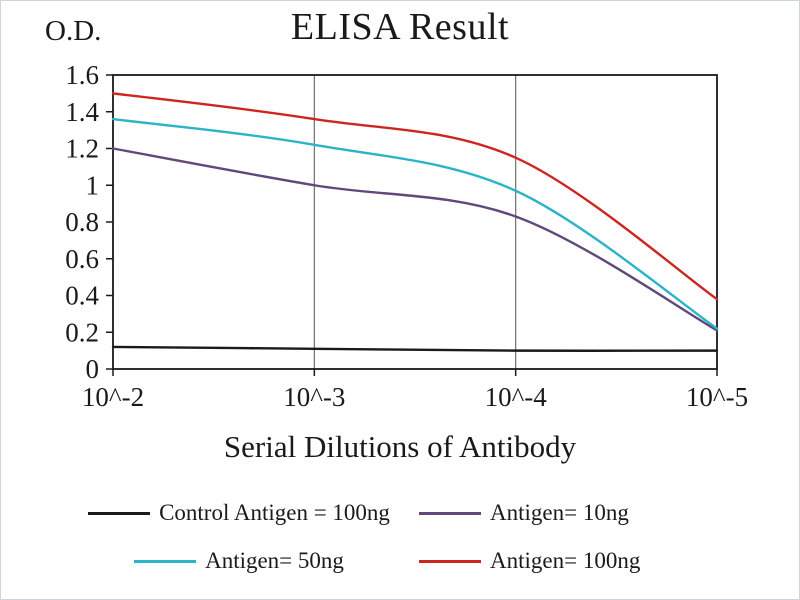 The height and width of the screenshot is (600, 800). What do you see at coordinates (559, 512) in the screenshot?
I see `legend-label: Antigen= 10ng` at bounding box center [559, 512].